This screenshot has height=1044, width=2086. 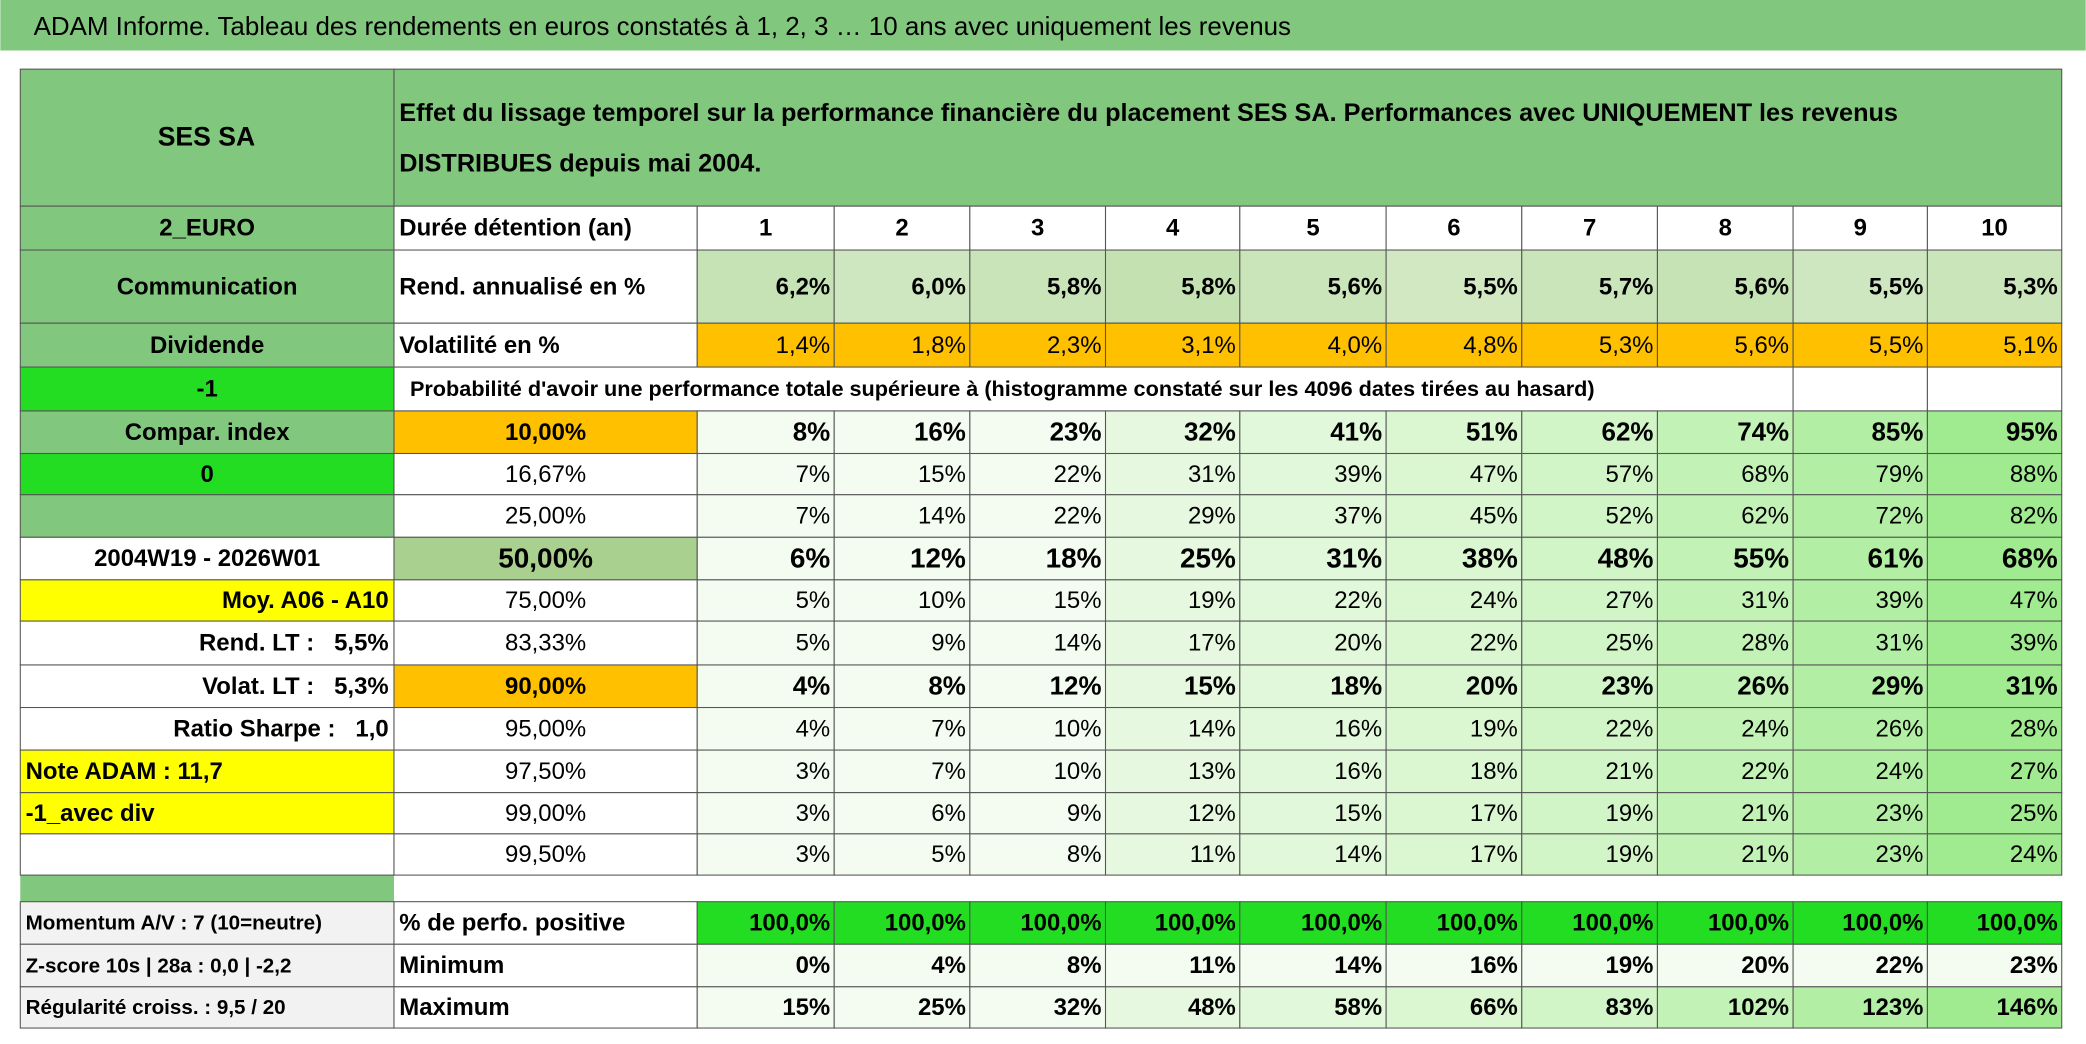 I want to click on value: 58%, so click(x=1358, y=1007).